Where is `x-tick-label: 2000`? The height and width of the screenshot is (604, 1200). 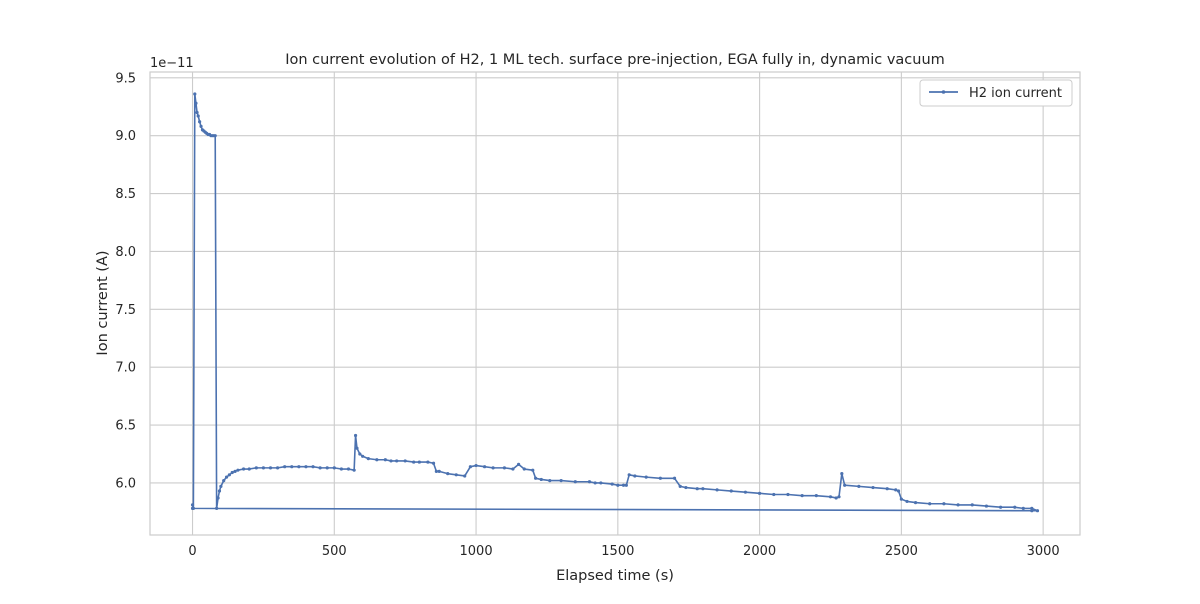
x-tick-label: 2000 is located at coordinates (759, 551).